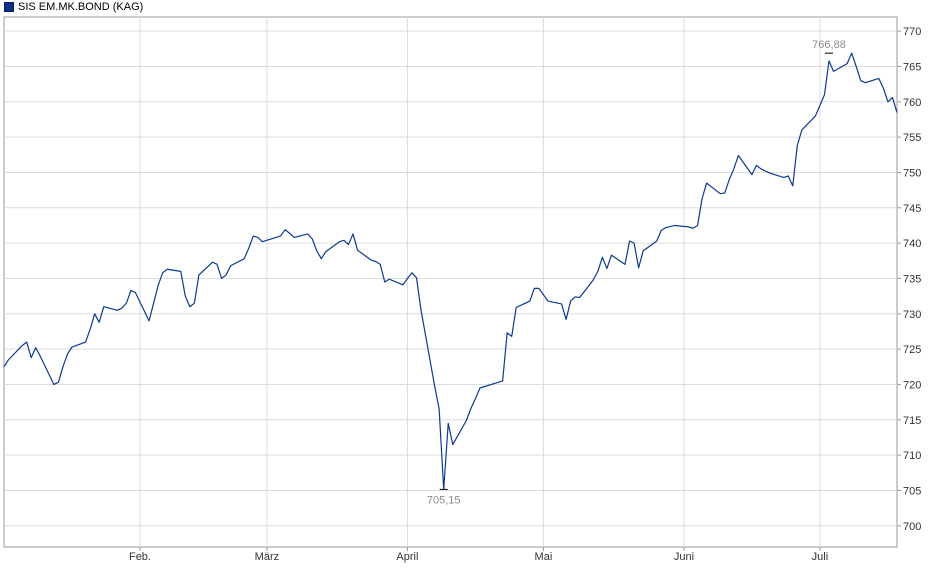  What do you see at coordinates (267, 557) in the screenshot?
I see `x-tick-label: März` at bounding box center [267, 557].